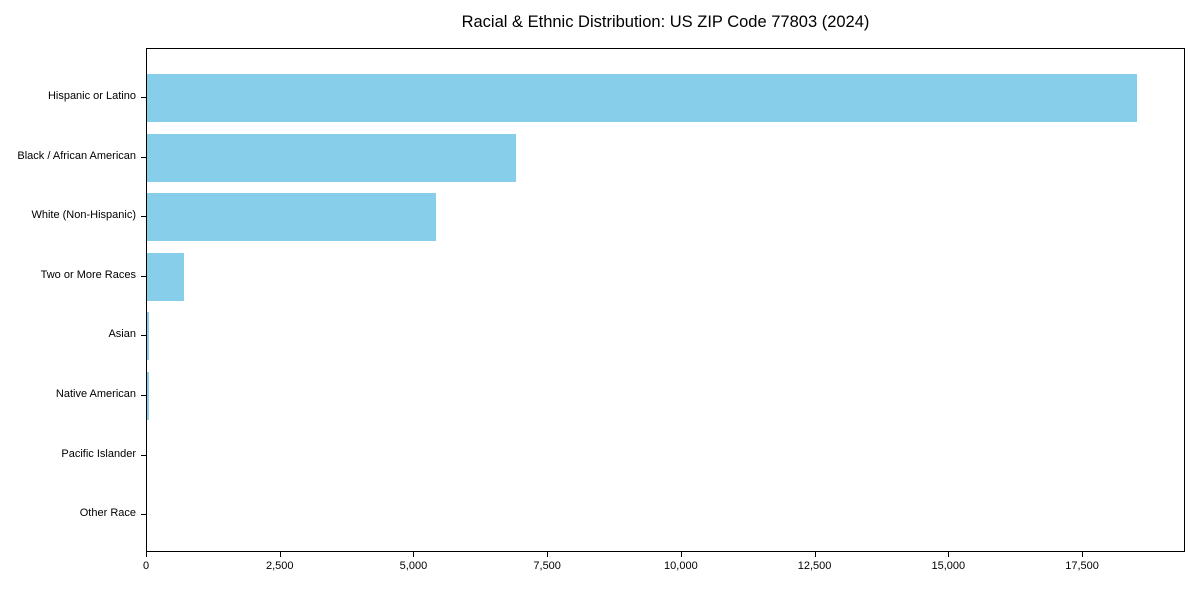 The height and width of the screenshot is (600, 1200). I want to click on x-tick-label: 10,000, so click(681, 566).